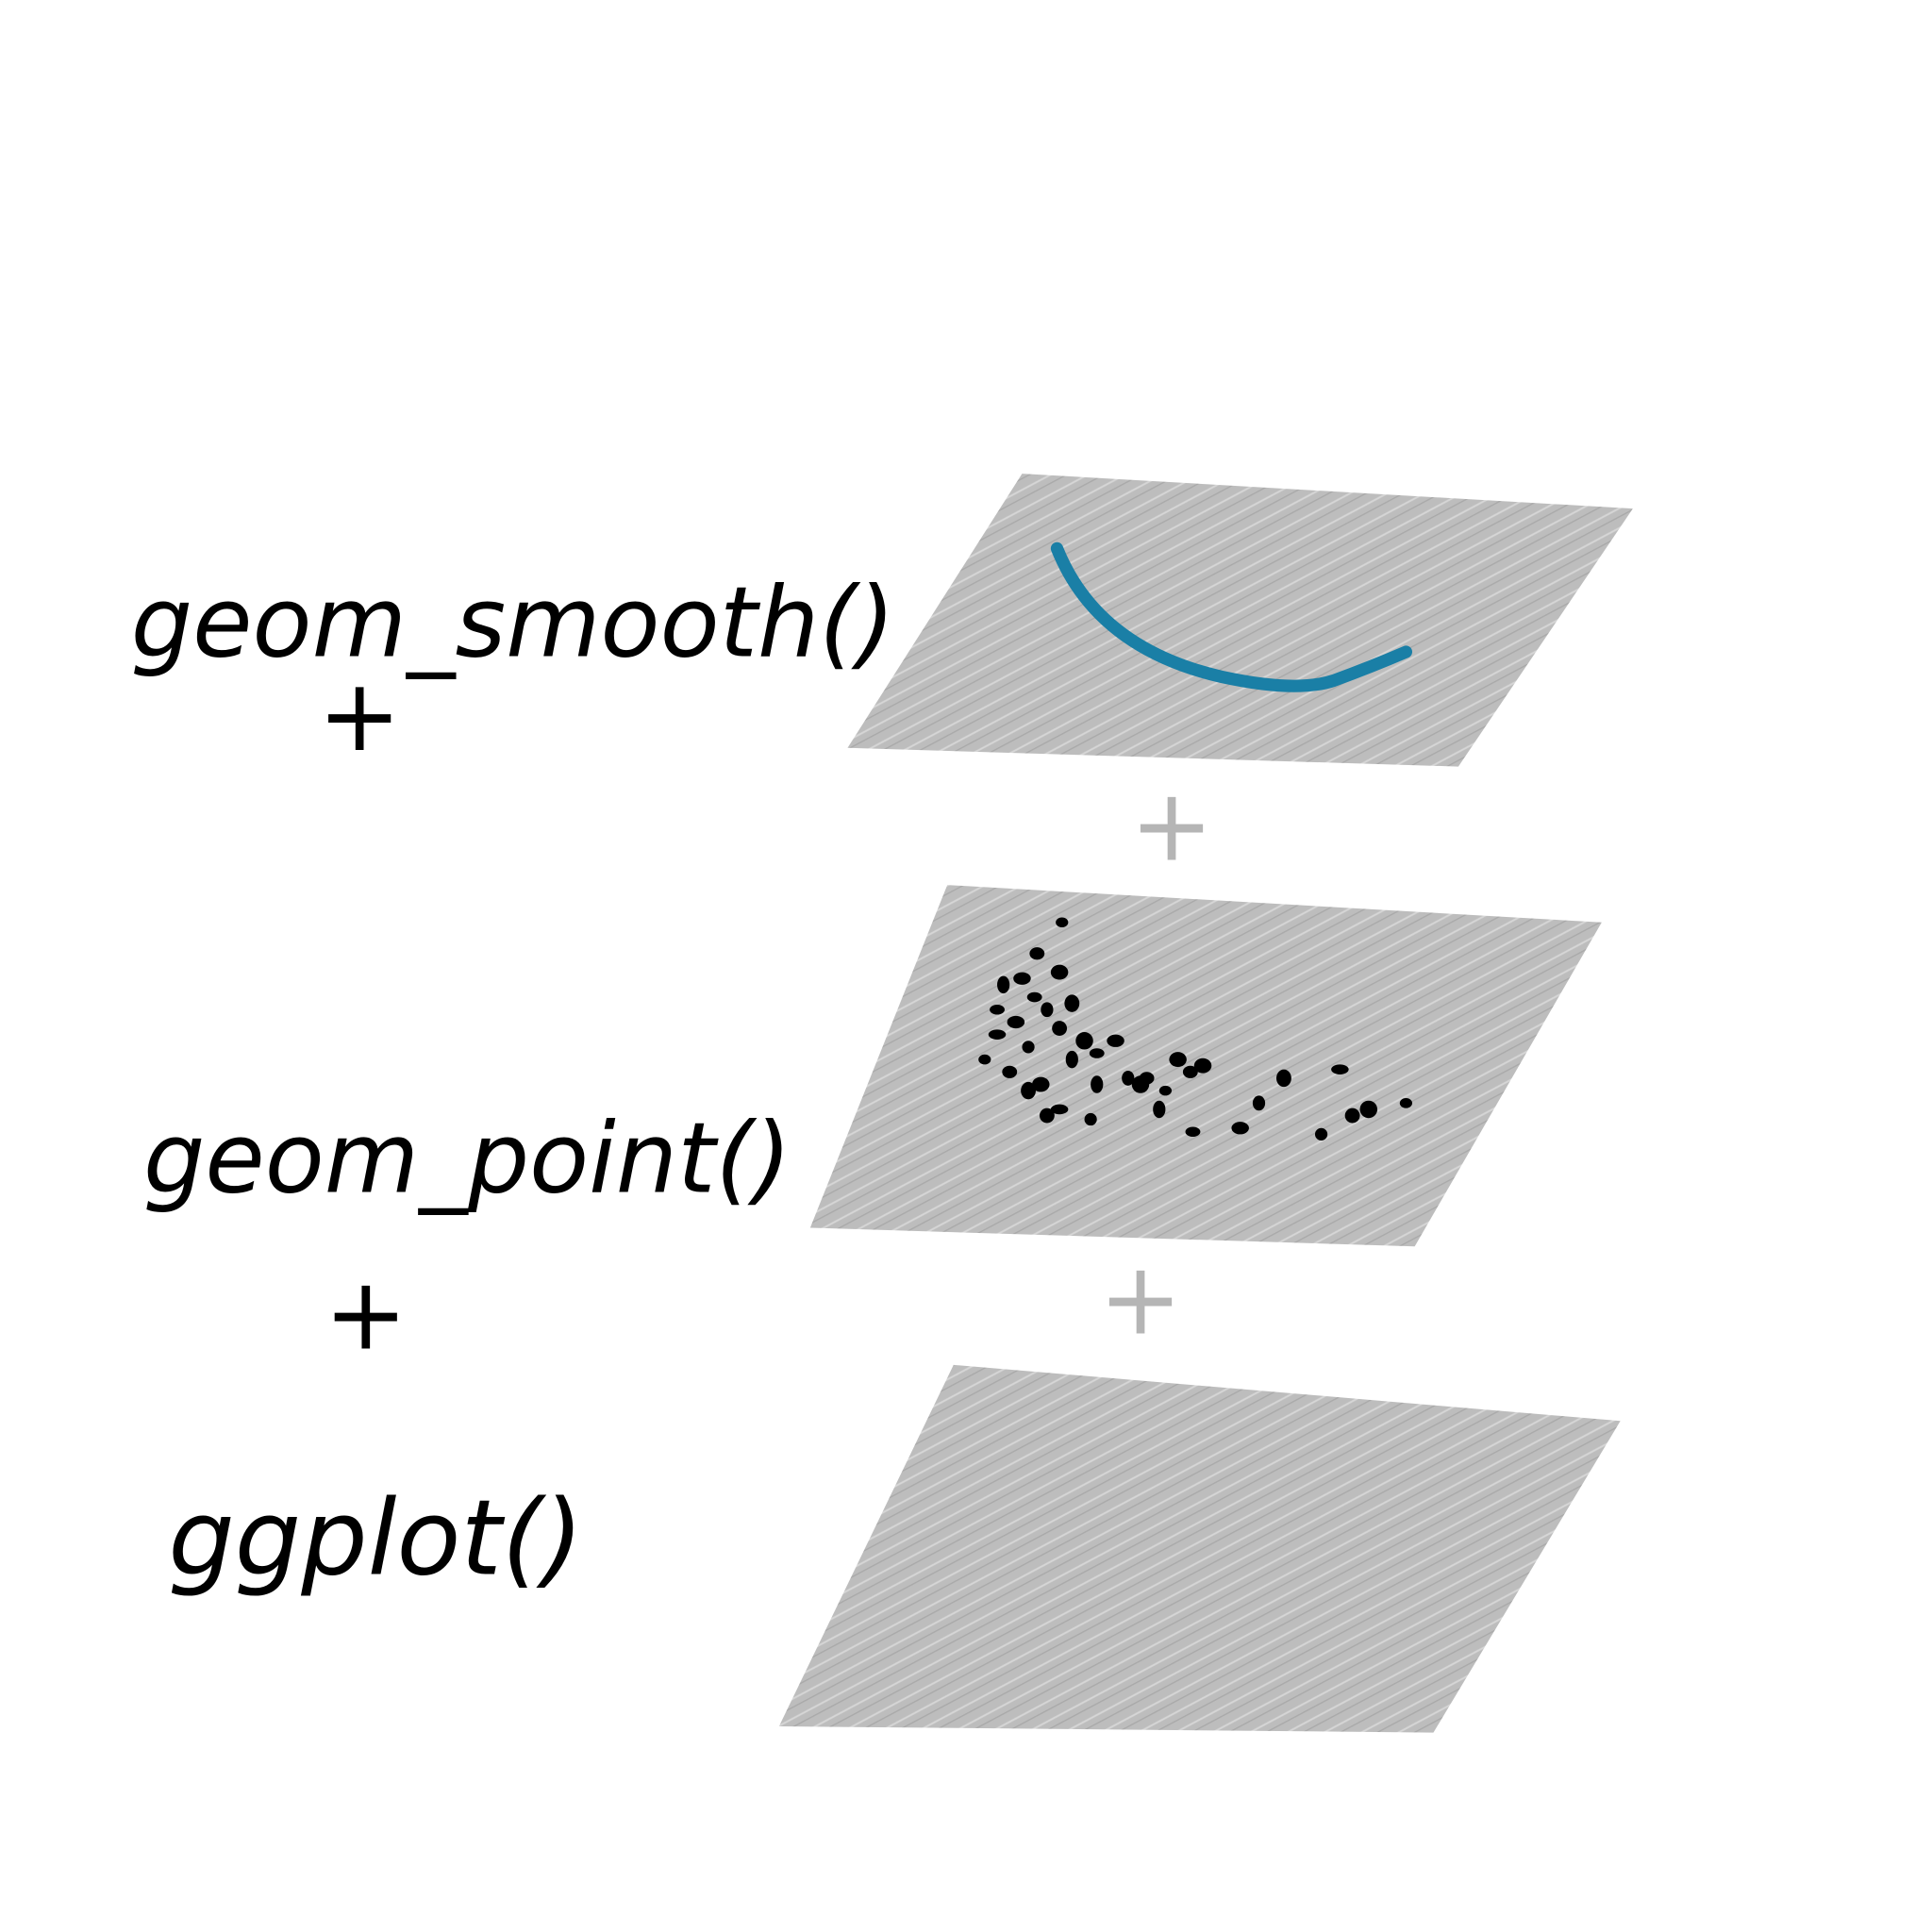  I want to click on label-geom-smooth: geom_smooth(), so click(513, 623).